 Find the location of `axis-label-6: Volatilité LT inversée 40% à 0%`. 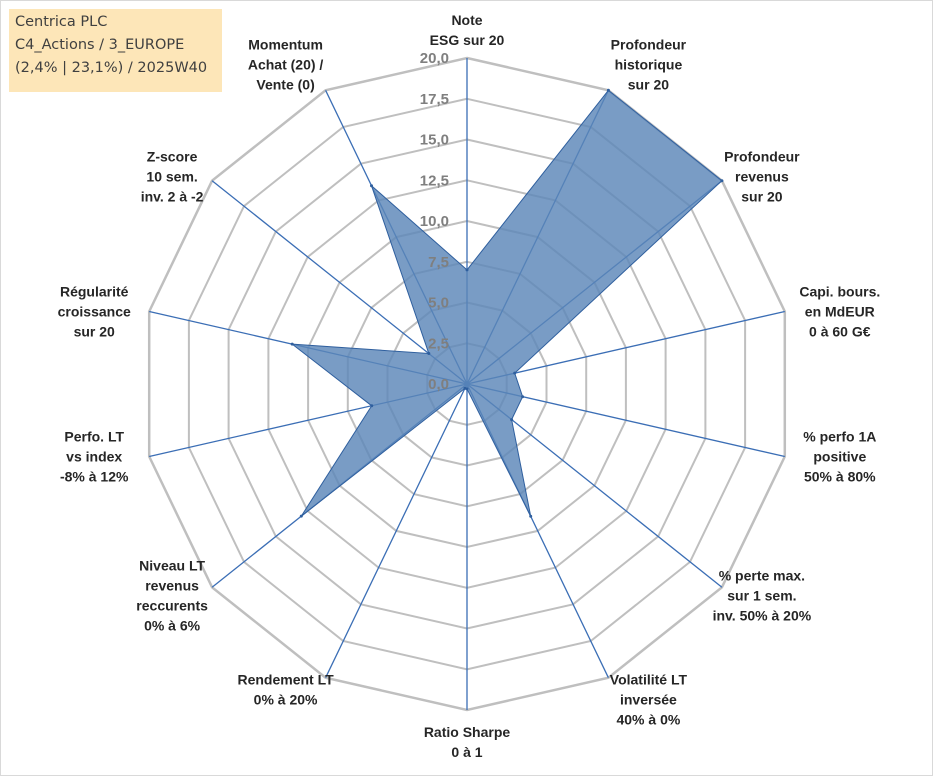

axis-label-6: Volatilité LT inversée 40% à 0% is located at coordinates (649, 700).